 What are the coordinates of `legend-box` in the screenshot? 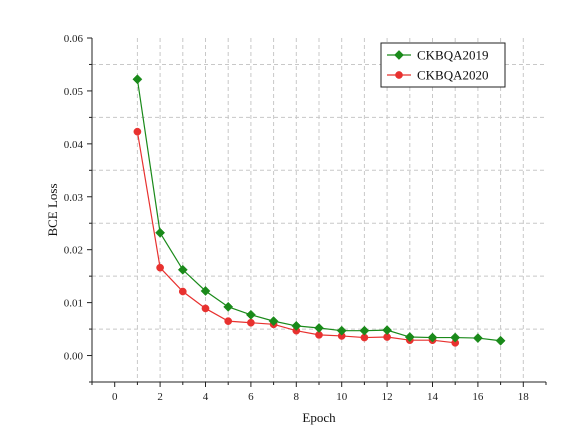 It's located at (443, 65).